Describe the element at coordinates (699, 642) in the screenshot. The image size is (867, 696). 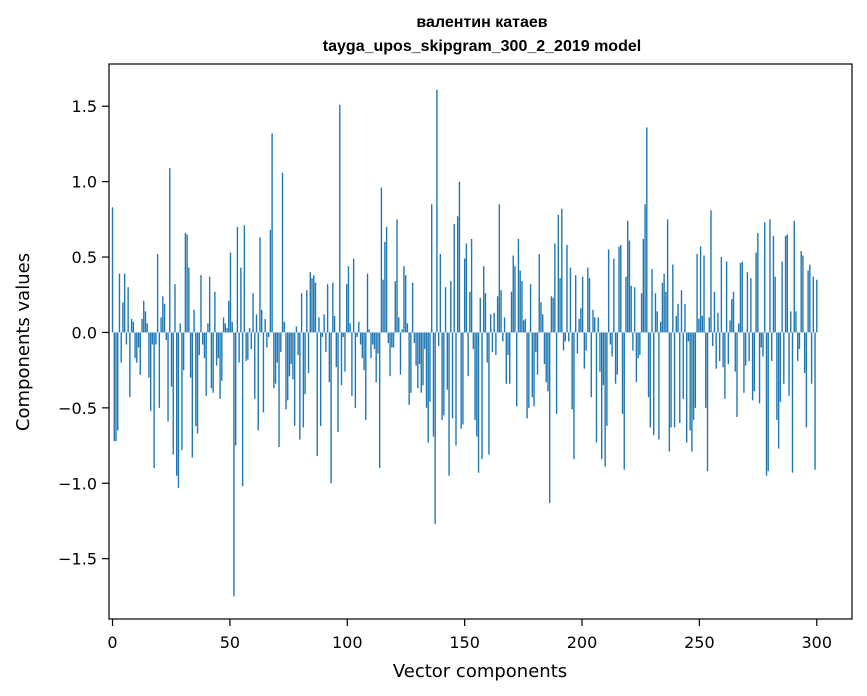
I see `x-tick-label-250: 250` at that location.